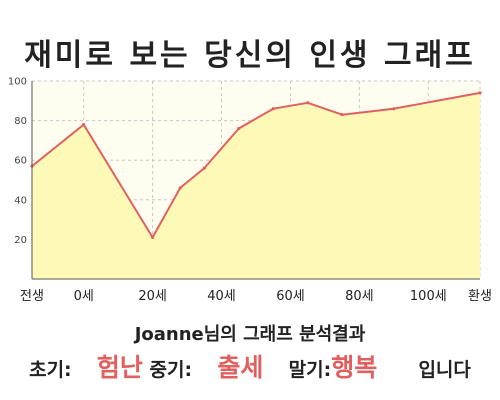 The width and height of the screenshot is (500, 400). What do you see at coordinates (290, 296) in the screenshot?
I see `x-tick-label: 60세` at bounding box center [290, 296].